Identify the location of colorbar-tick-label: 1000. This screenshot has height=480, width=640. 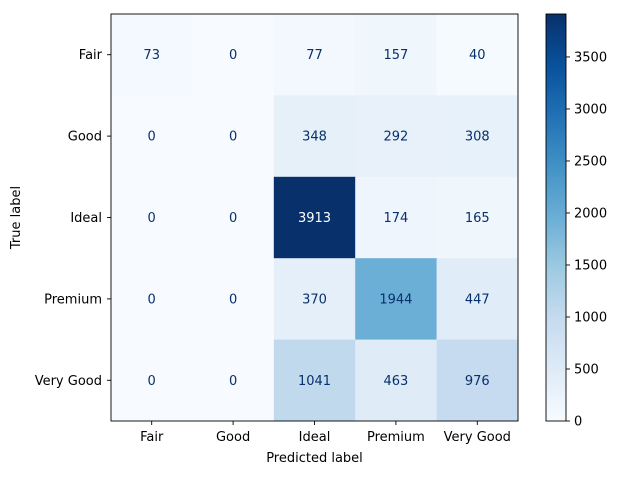
(590, 317).